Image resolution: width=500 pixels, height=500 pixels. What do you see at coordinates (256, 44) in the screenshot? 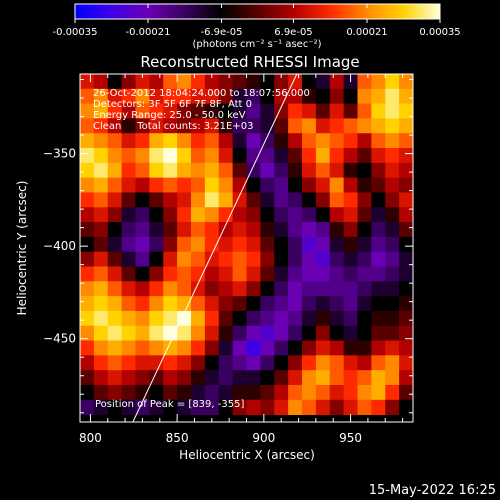
I see `colorbar-units-label: (photons cm⁻² s⁻¹ asec⁻²)` at bounding box center [256, 44].